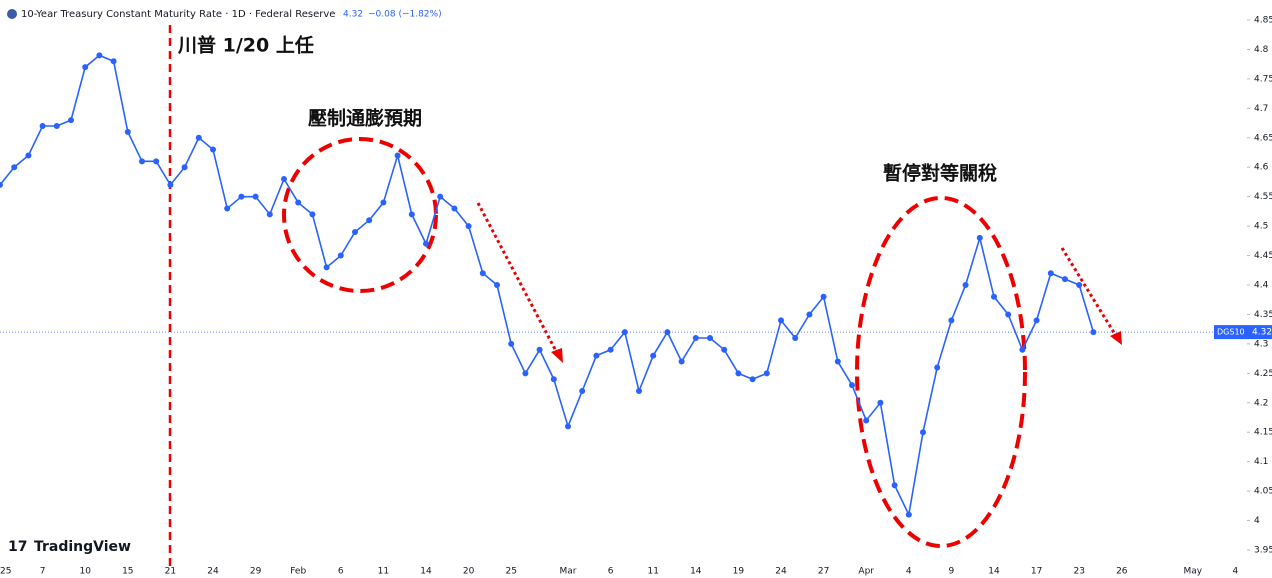 The image size is (1272, 578). I want to click on x-tick-label: 19, so click(739, 572).